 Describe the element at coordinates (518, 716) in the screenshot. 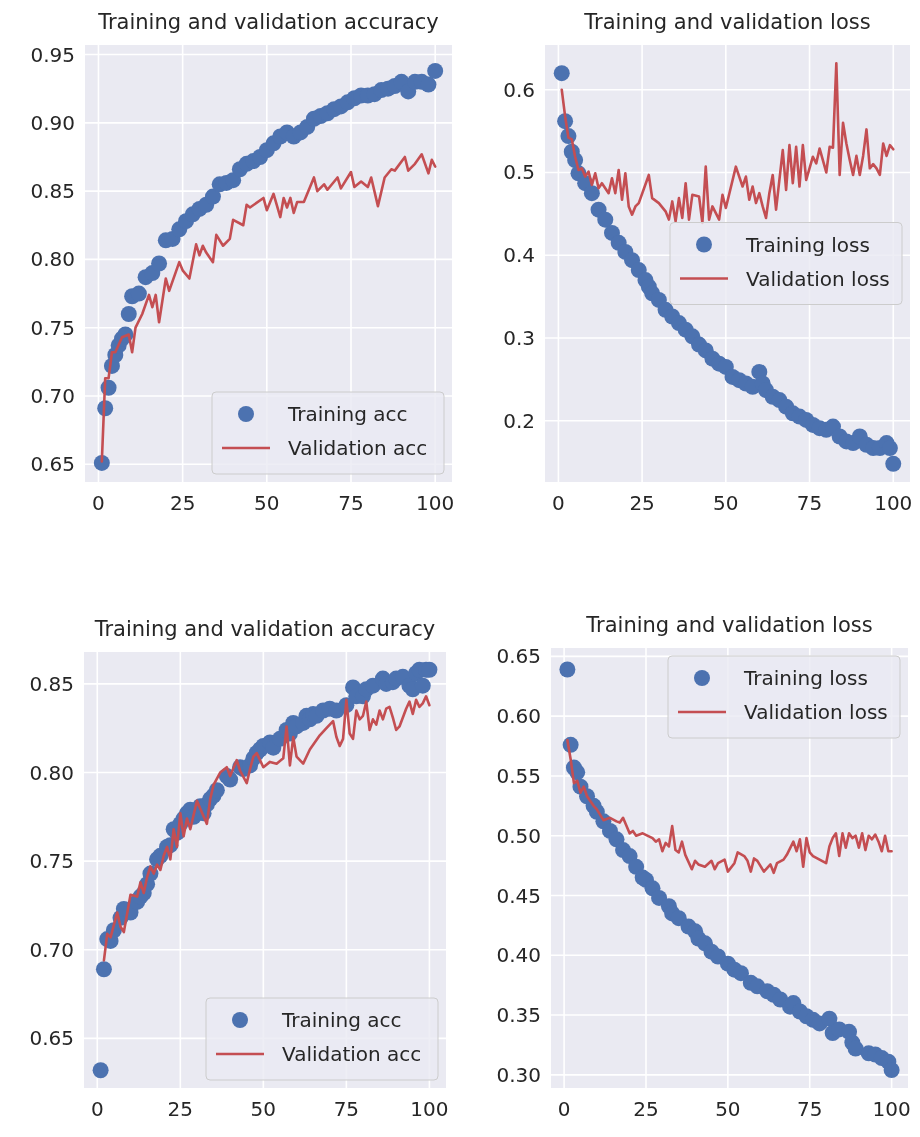

I see `y-tick-label: 0.60` at that location.